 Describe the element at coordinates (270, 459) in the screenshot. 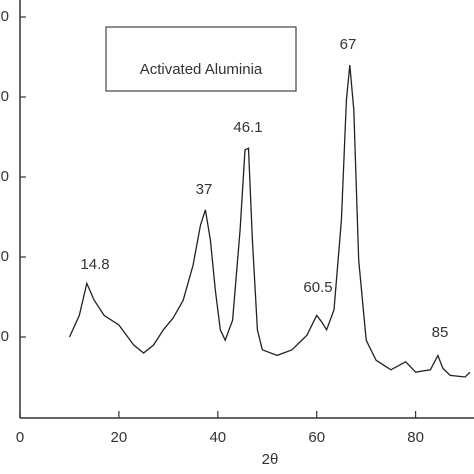

I see `x-axis-label: 2θ` at that location.